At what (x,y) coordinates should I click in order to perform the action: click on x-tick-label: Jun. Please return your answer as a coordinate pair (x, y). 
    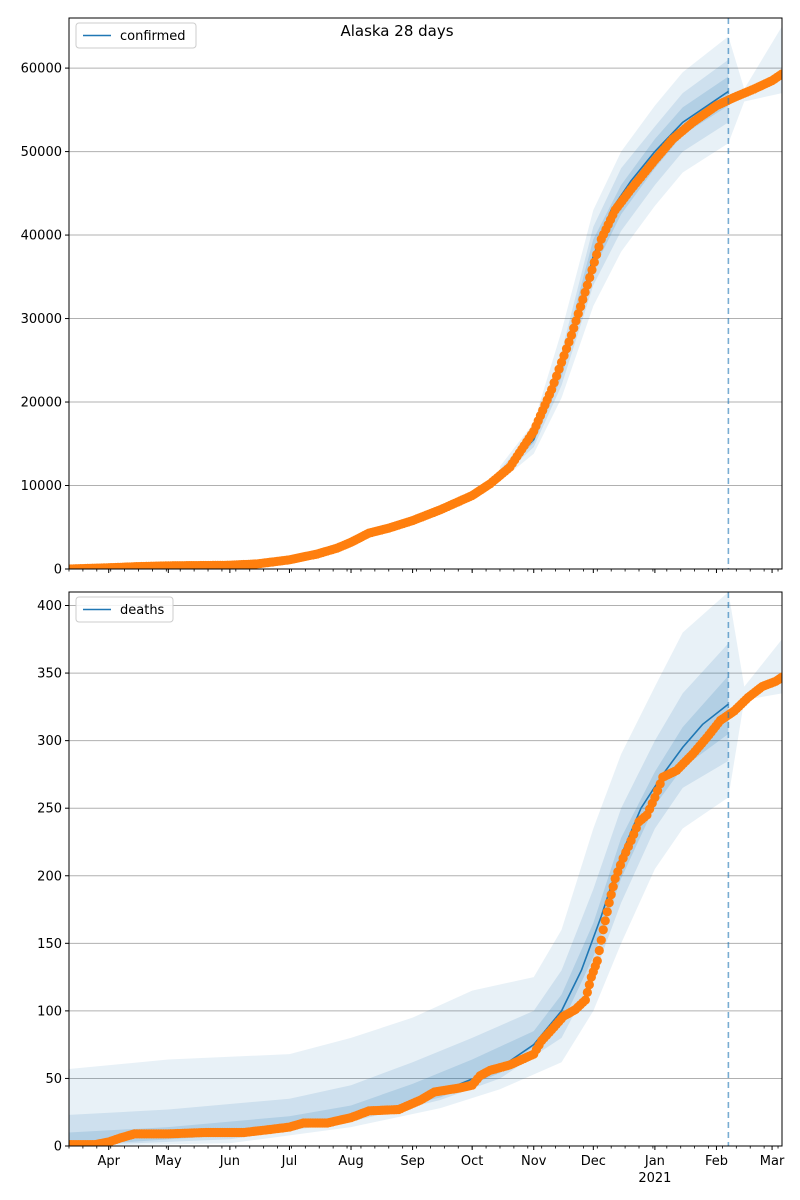
    Looking at the image, I should click on (229, 1161).